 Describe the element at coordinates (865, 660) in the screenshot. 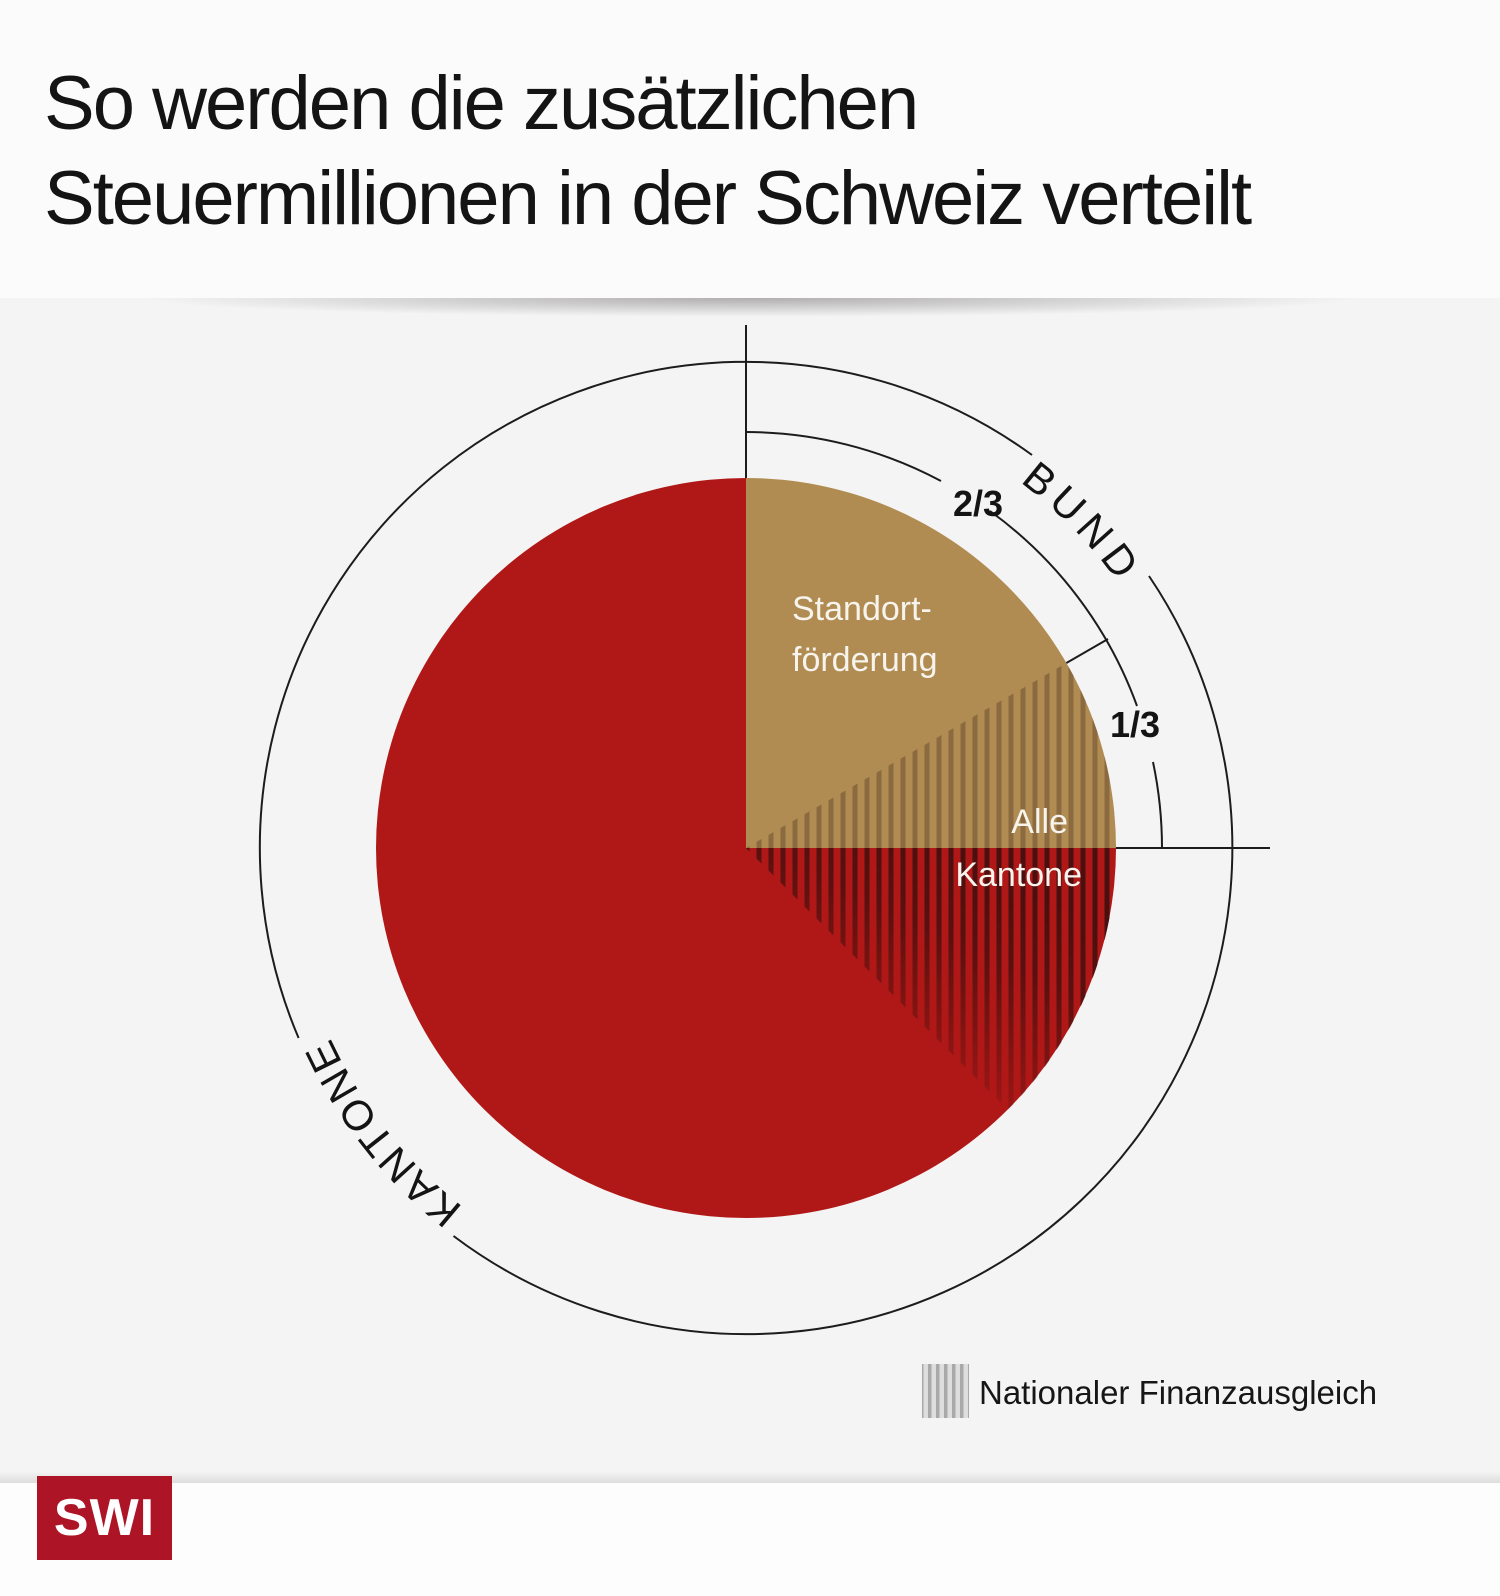

I see `label-standortfoerderung-line2: förderung` at that location.